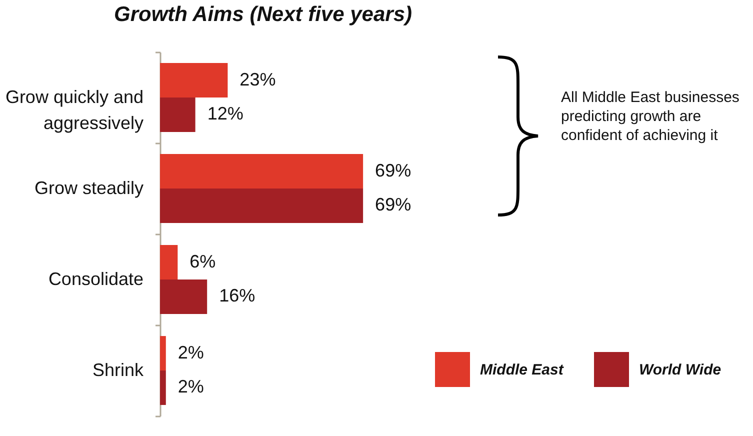  Describe the element at coordinates (74, 110) in the screenshot. I see `y-tick-label: Grow quickly and aggressively` at that location.